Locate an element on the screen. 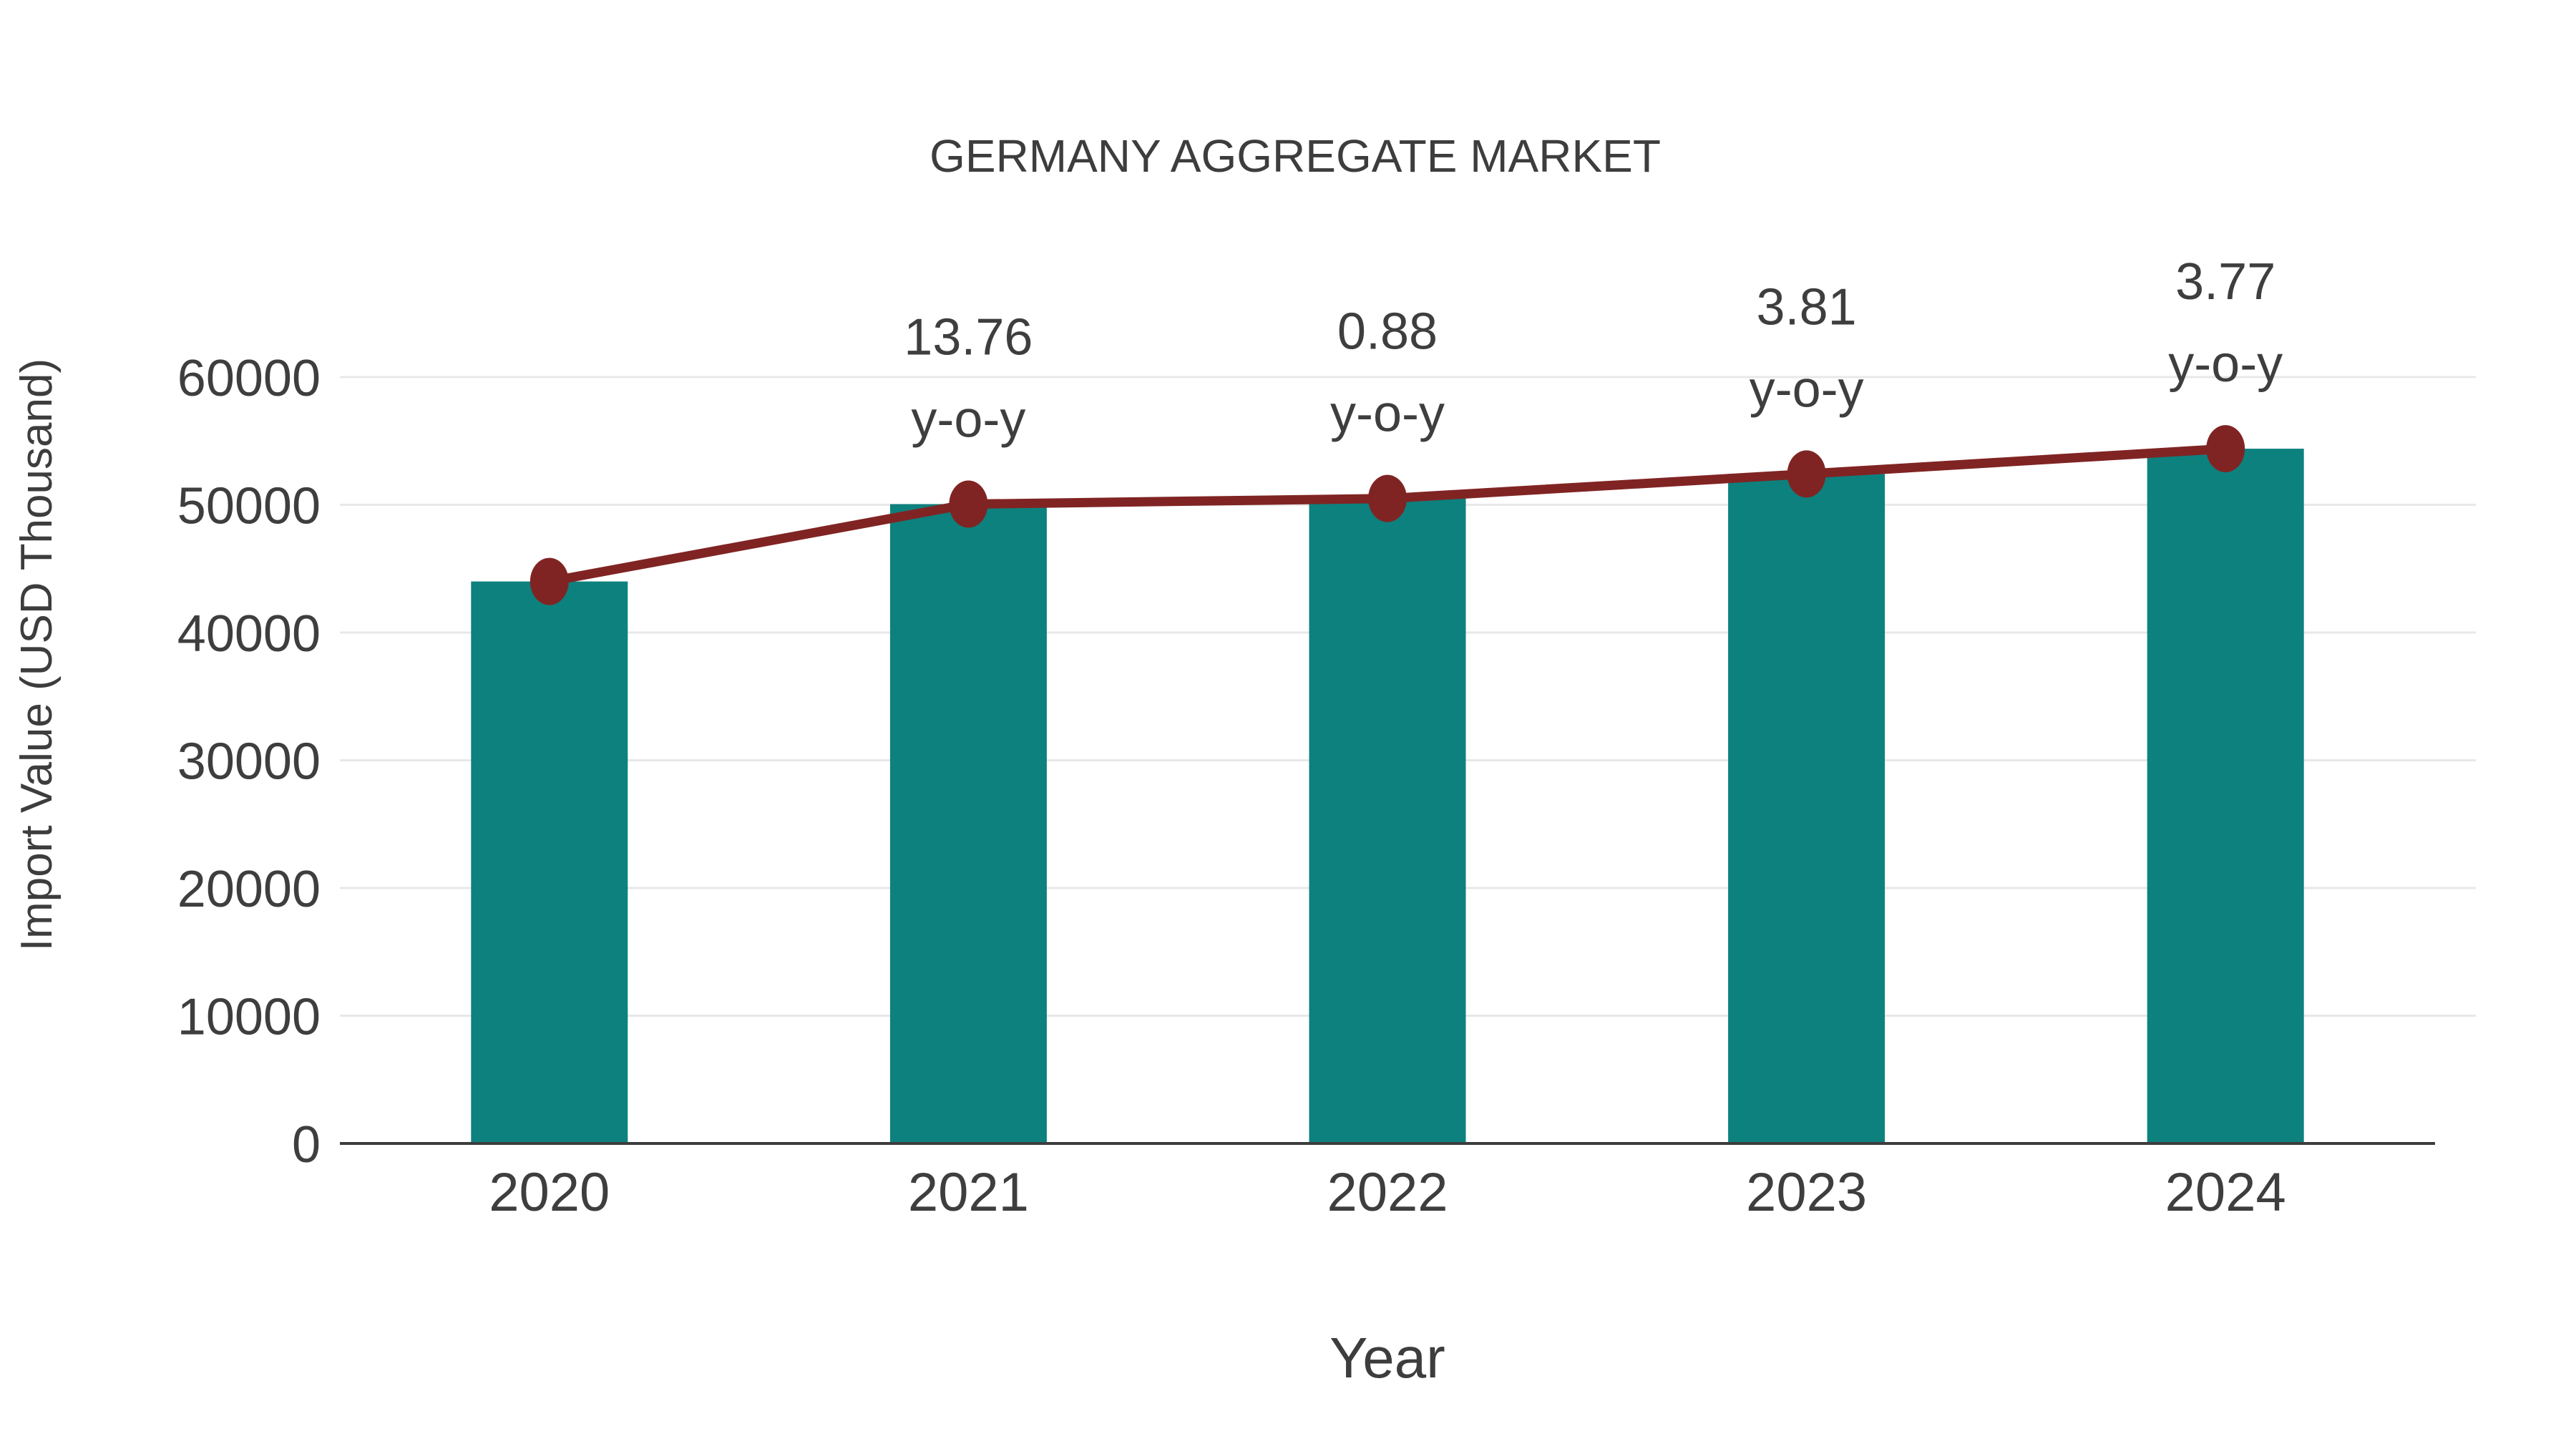 The image size is (2576, 1449). data-point-2022 is located at coordinates (1387, 498).